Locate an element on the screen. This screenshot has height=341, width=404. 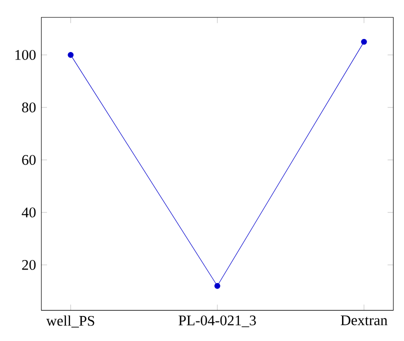
y-tick-label: 100 is located at coordinates (25, 55).